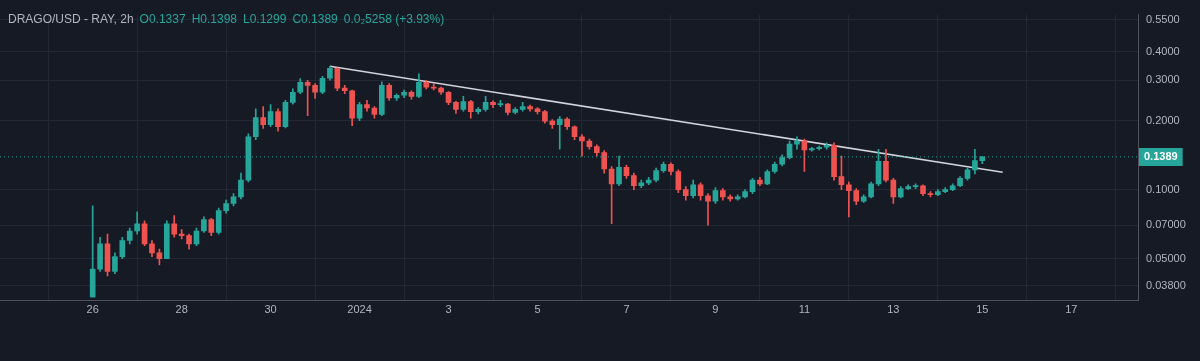 This screenshot has height=361, width=1200. I want to click on y-tick-label: 0.1000, so click(1163, 188).